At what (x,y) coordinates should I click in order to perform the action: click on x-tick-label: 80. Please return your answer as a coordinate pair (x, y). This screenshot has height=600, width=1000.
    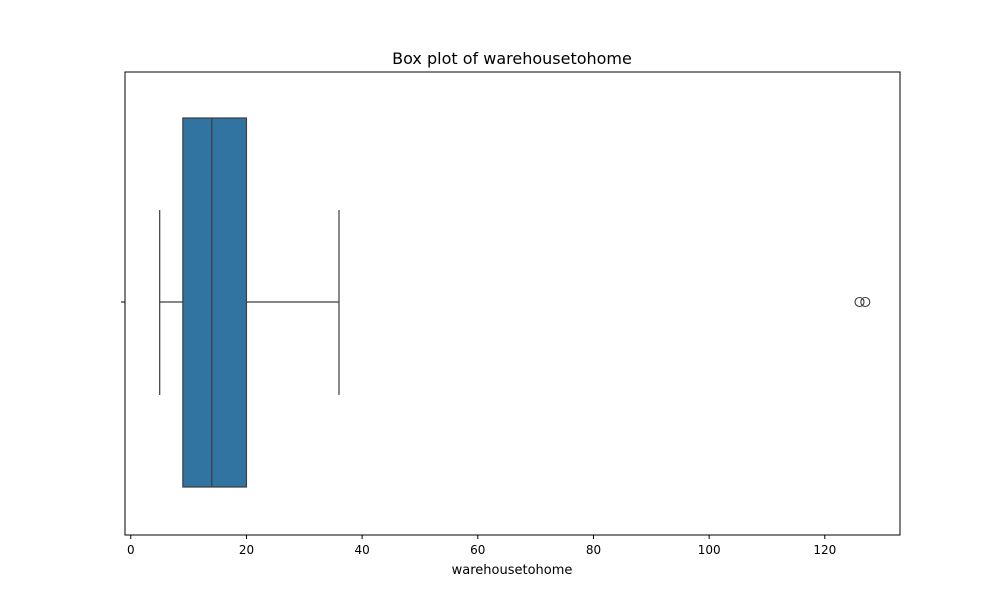
    Looking at the image, I should click on (593, 550).